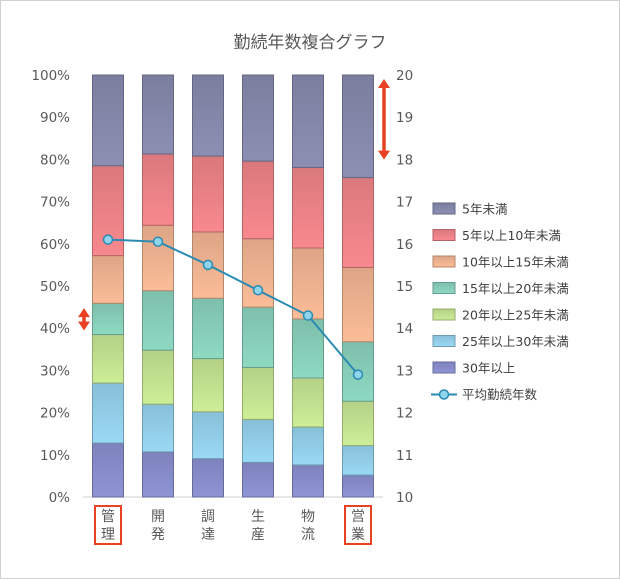  What do you see at coordinates (404, 498) in the screenshot?
I see `y-right-tick-label: 10` at bounding box center [404, 498].